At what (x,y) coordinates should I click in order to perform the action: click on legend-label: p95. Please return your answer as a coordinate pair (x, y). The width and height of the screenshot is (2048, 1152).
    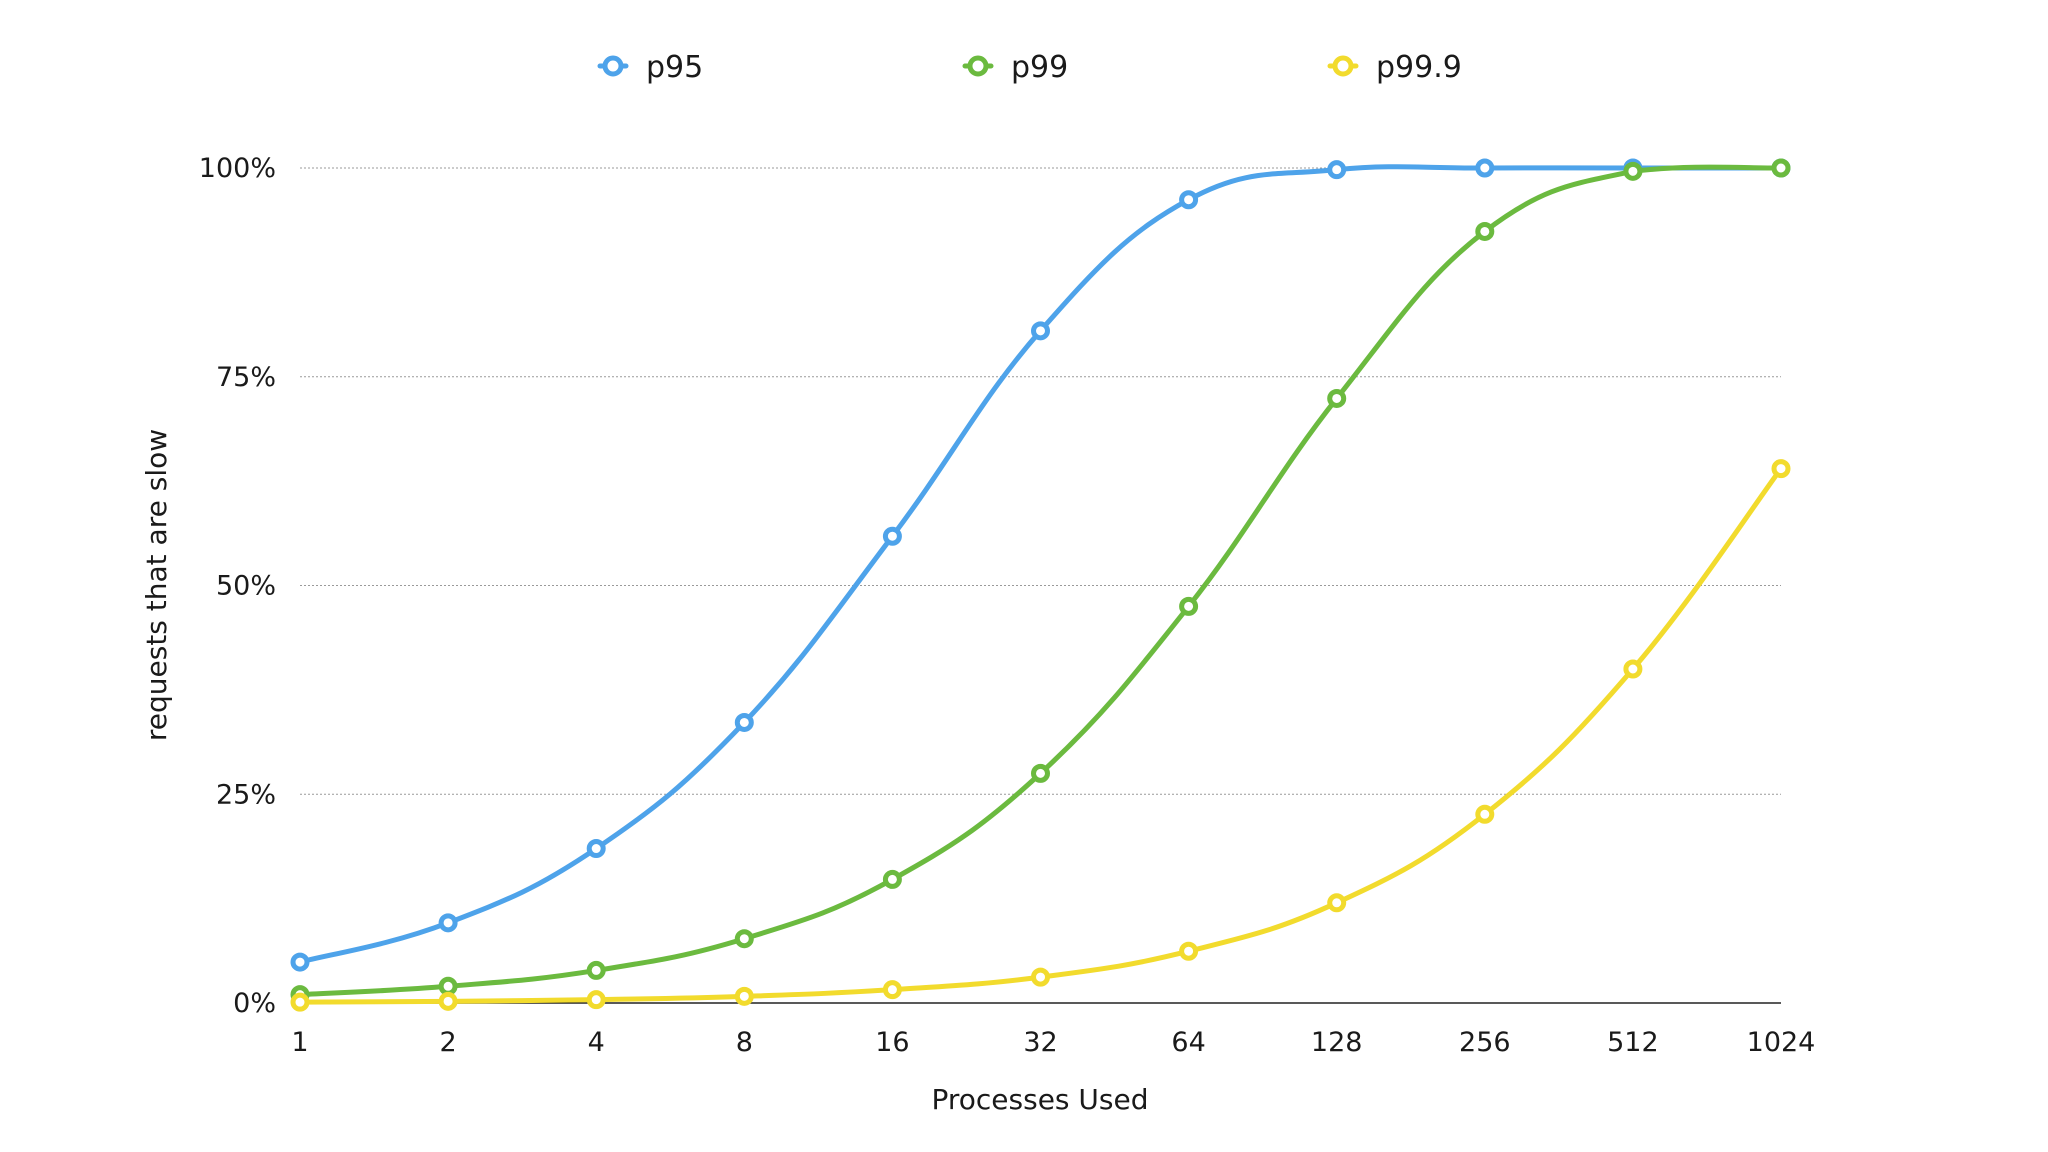
    Looking at the image, I should click on (674, 67).